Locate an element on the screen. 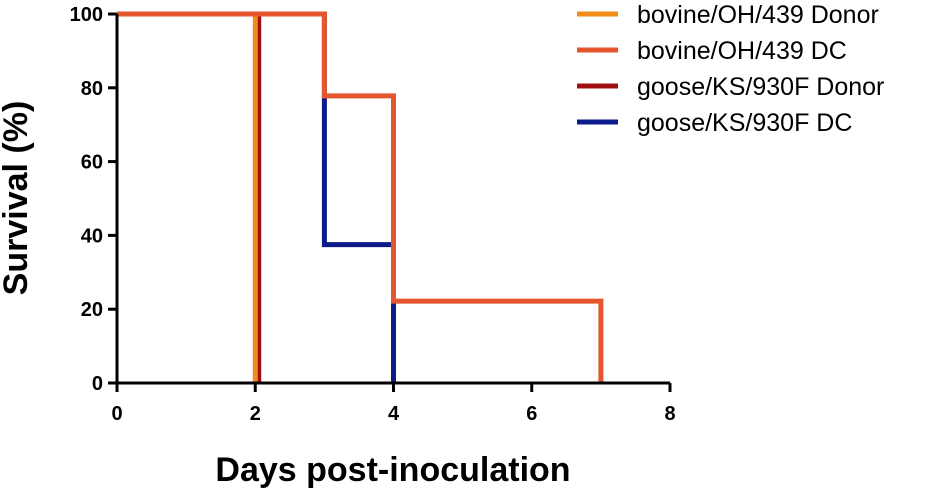 This screenshot has width=945, height=493. y-axis-title: Survival (%) is located at coordinates (17, 198).